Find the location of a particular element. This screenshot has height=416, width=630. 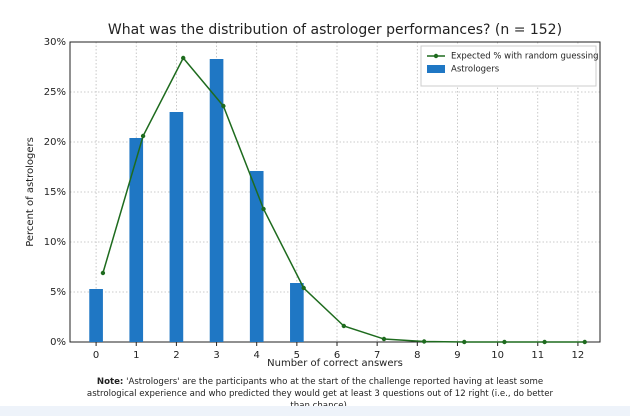

legend-label: Astrologers is located at coordinates (475, 70).